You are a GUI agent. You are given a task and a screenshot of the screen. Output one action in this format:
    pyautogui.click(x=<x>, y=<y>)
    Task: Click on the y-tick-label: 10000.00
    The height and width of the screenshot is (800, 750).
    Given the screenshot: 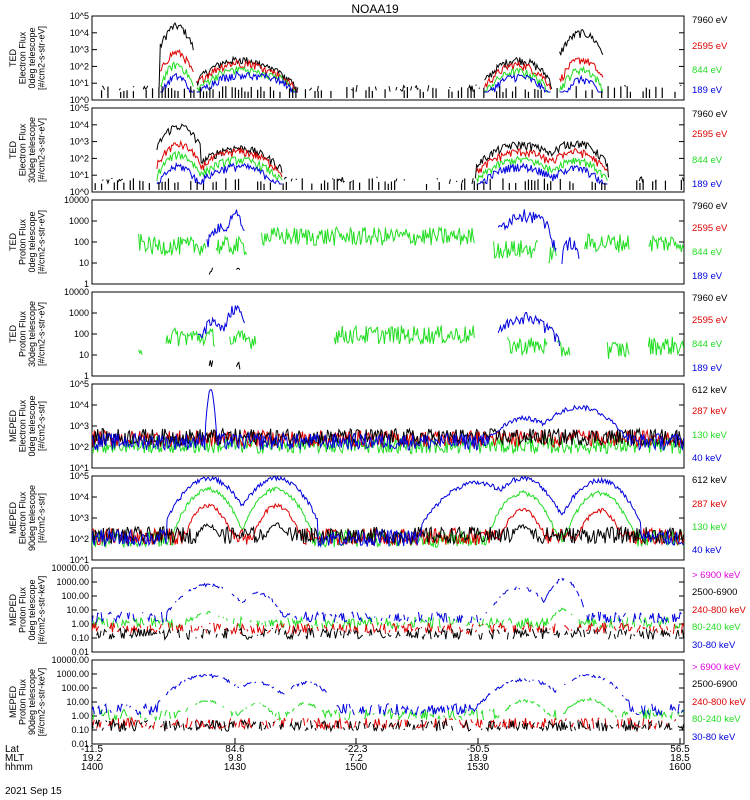 What is the action you would take?
    pyautogui.click(x=70, y=660)
    